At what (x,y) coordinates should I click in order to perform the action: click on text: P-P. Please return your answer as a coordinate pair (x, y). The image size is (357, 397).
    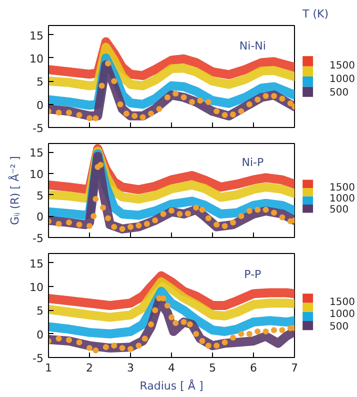
    Looking at the image, I should click on (253, 274).